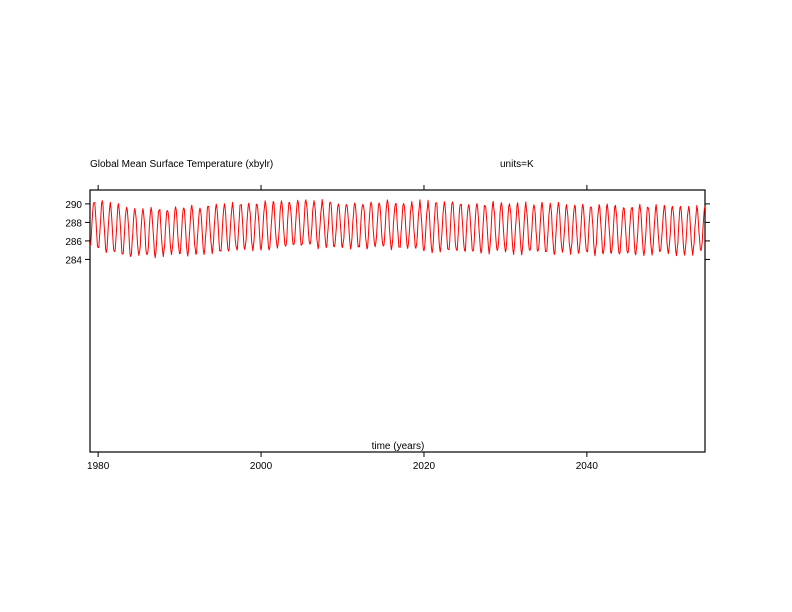 This screenshot has height=612, width=792. Describe the element at coordinates (73, 205) in the screenshot. I see `y-tick-label-3: 290` at that location.